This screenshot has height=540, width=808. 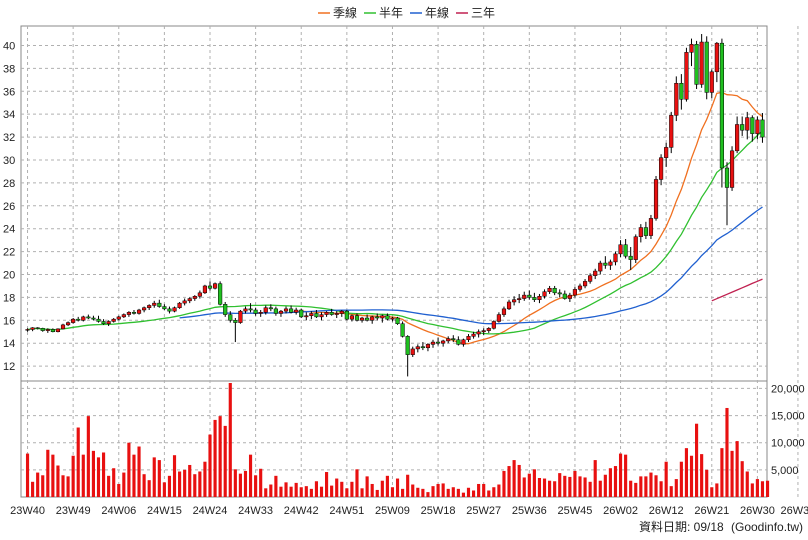 I want to click on price-tick-label: 22, so click(x=9, y=253).